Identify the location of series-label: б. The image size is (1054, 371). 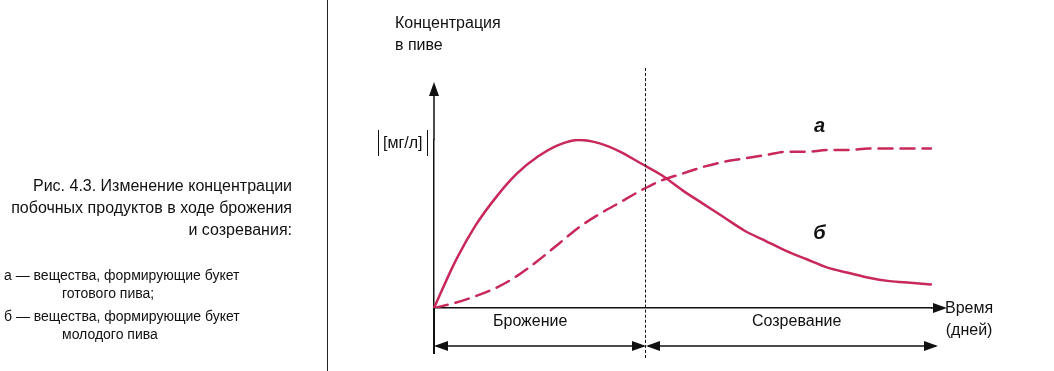
(820, 232).